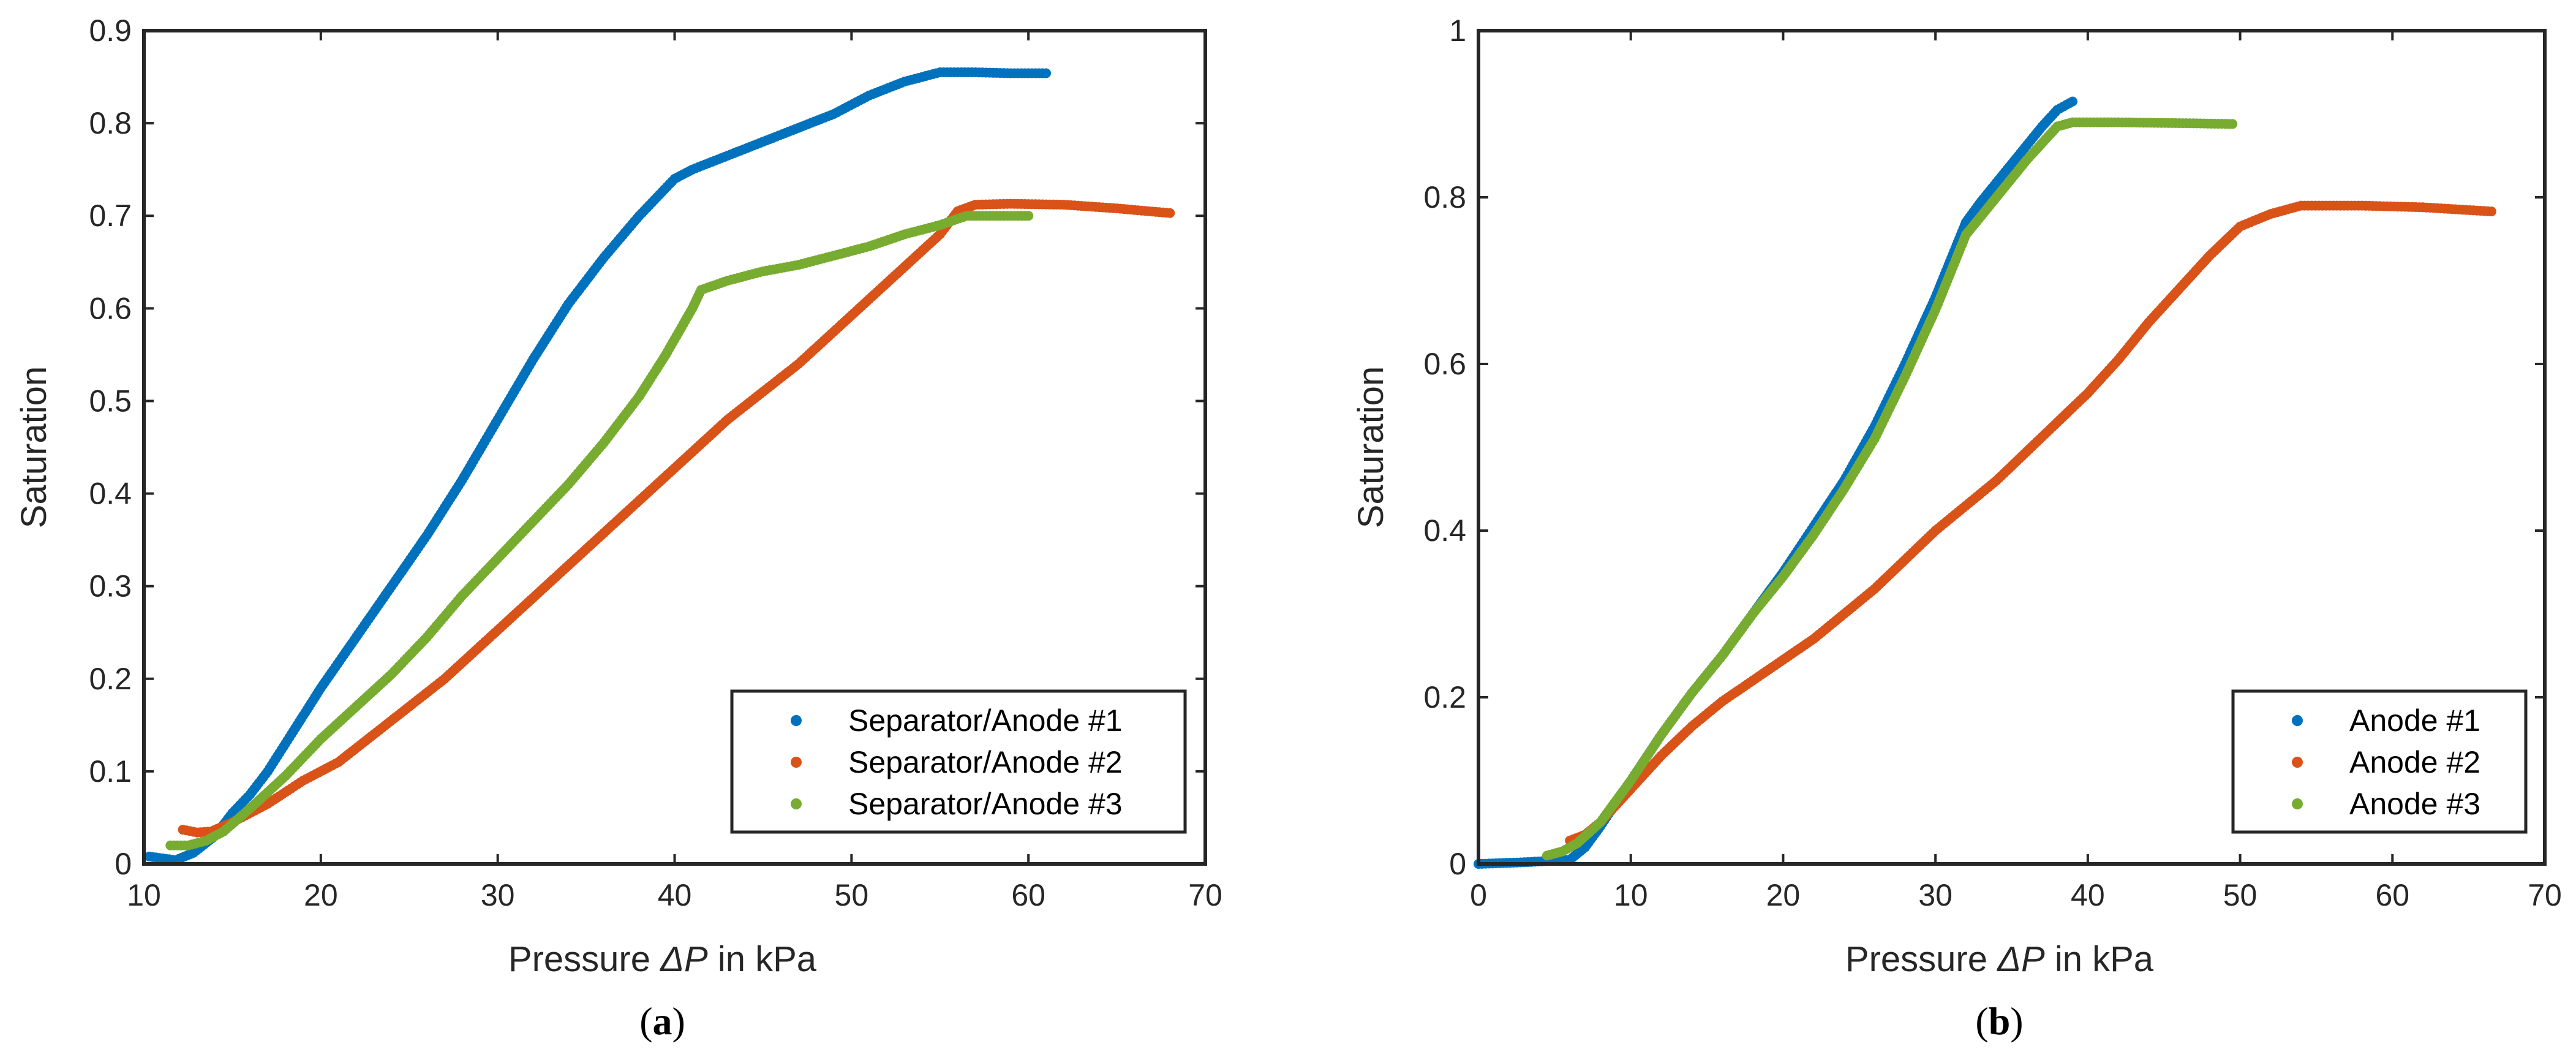  Describe the element at coordinates (1457, 31) in the screenshot. I see `y-tick-label: 1` at that location.